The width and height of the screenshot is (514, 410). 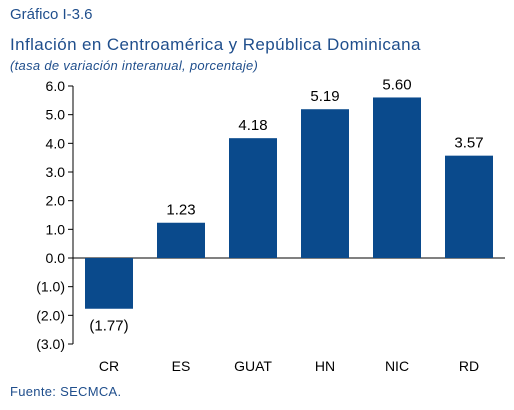 What do you see at coordinates (50, 287) in the screenshot?
I see `y-tick-label: (1.0)` at bounding box center [50, 287].